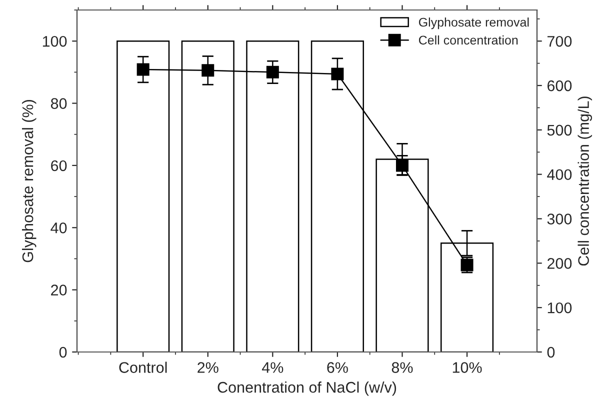  Describe the element at coordinates (468, 40) in the screenshot. I see `legend-label: Cell concentration` at that location.